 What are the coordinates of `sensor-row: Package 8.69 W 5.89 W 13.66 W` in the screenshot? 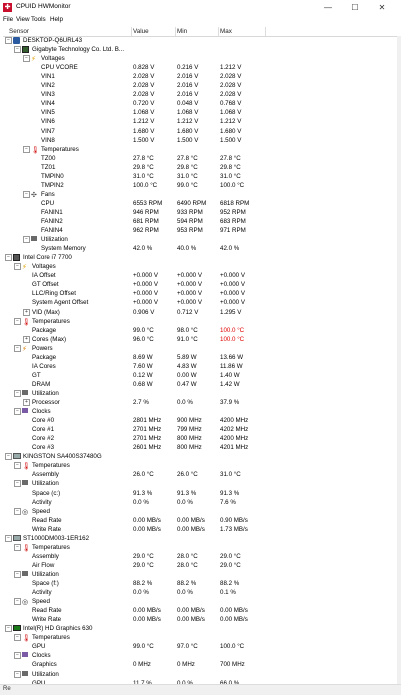 It's located at (201, 357).